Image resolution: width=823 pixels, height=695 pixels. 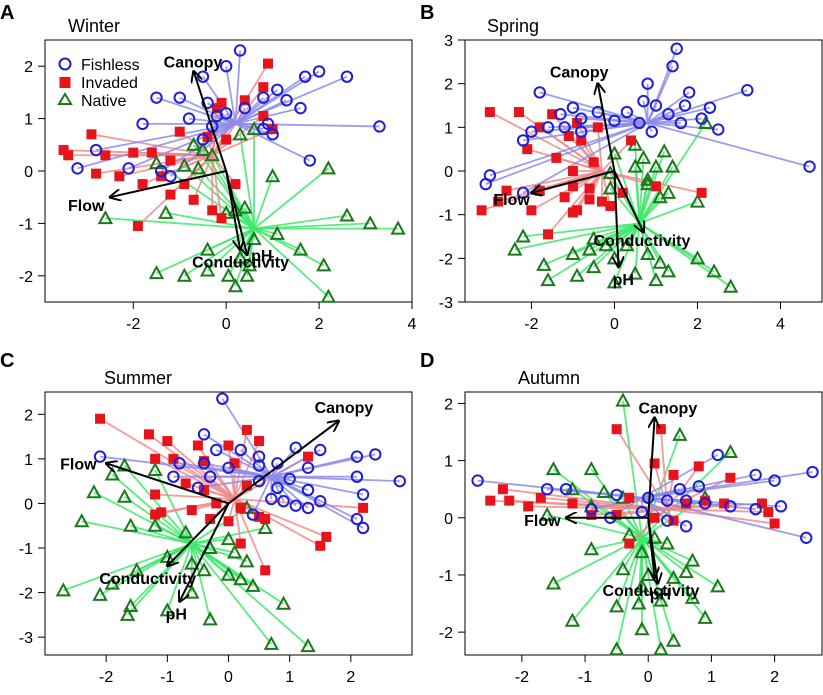 What do you see at coordinates (711, 677) in the screenshot?
I see `x-tick-label: 1` at bounding box center [711, 677].